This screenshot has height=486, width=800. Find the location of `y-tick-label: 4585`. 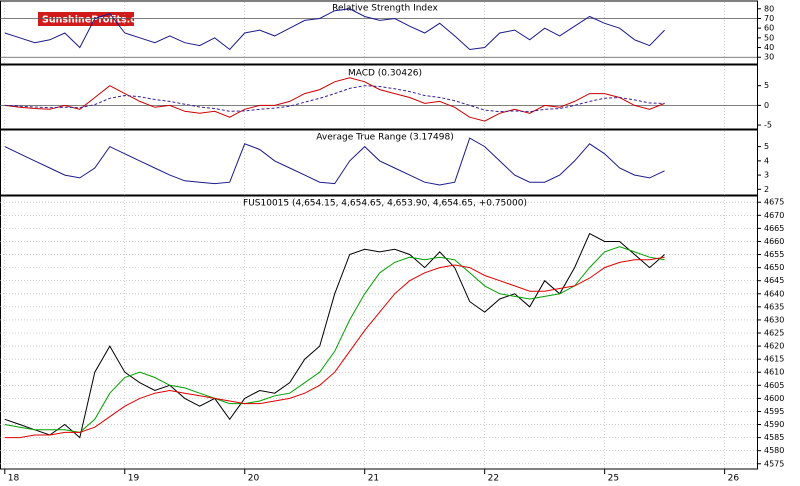

y-tick-label: 4585 is located at coordinates (774, 437).